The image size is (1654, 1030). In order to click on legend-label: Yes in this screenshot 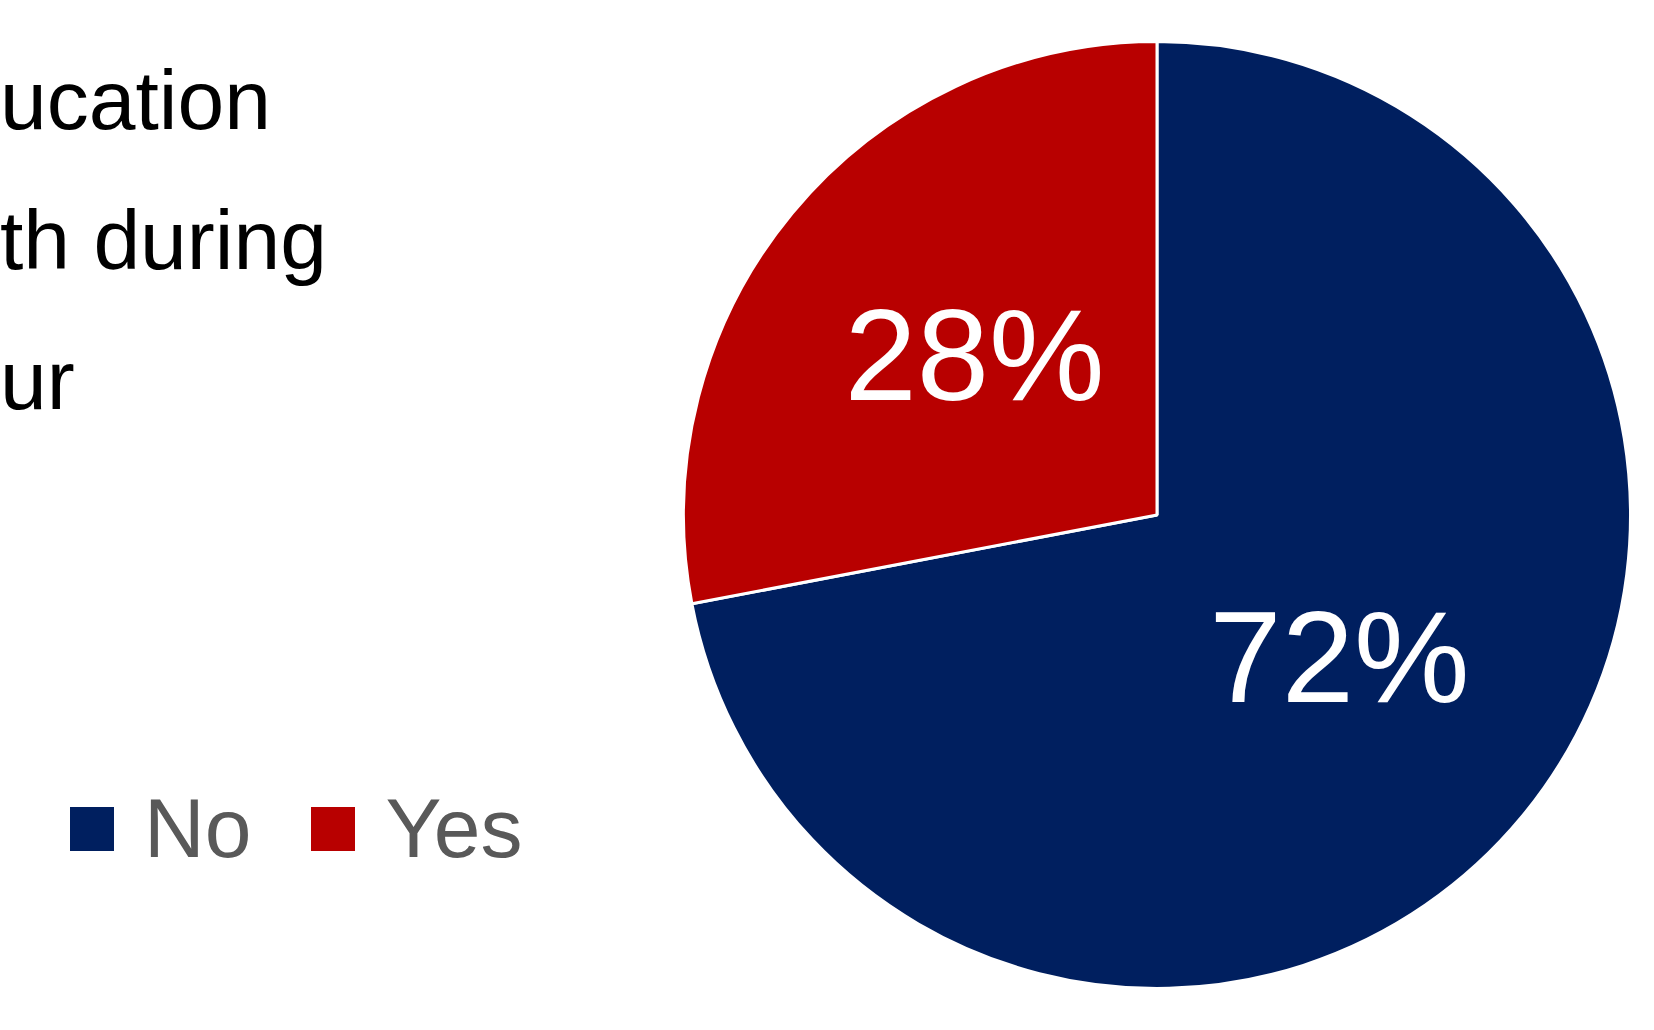, I will do `click(454, 828)`.